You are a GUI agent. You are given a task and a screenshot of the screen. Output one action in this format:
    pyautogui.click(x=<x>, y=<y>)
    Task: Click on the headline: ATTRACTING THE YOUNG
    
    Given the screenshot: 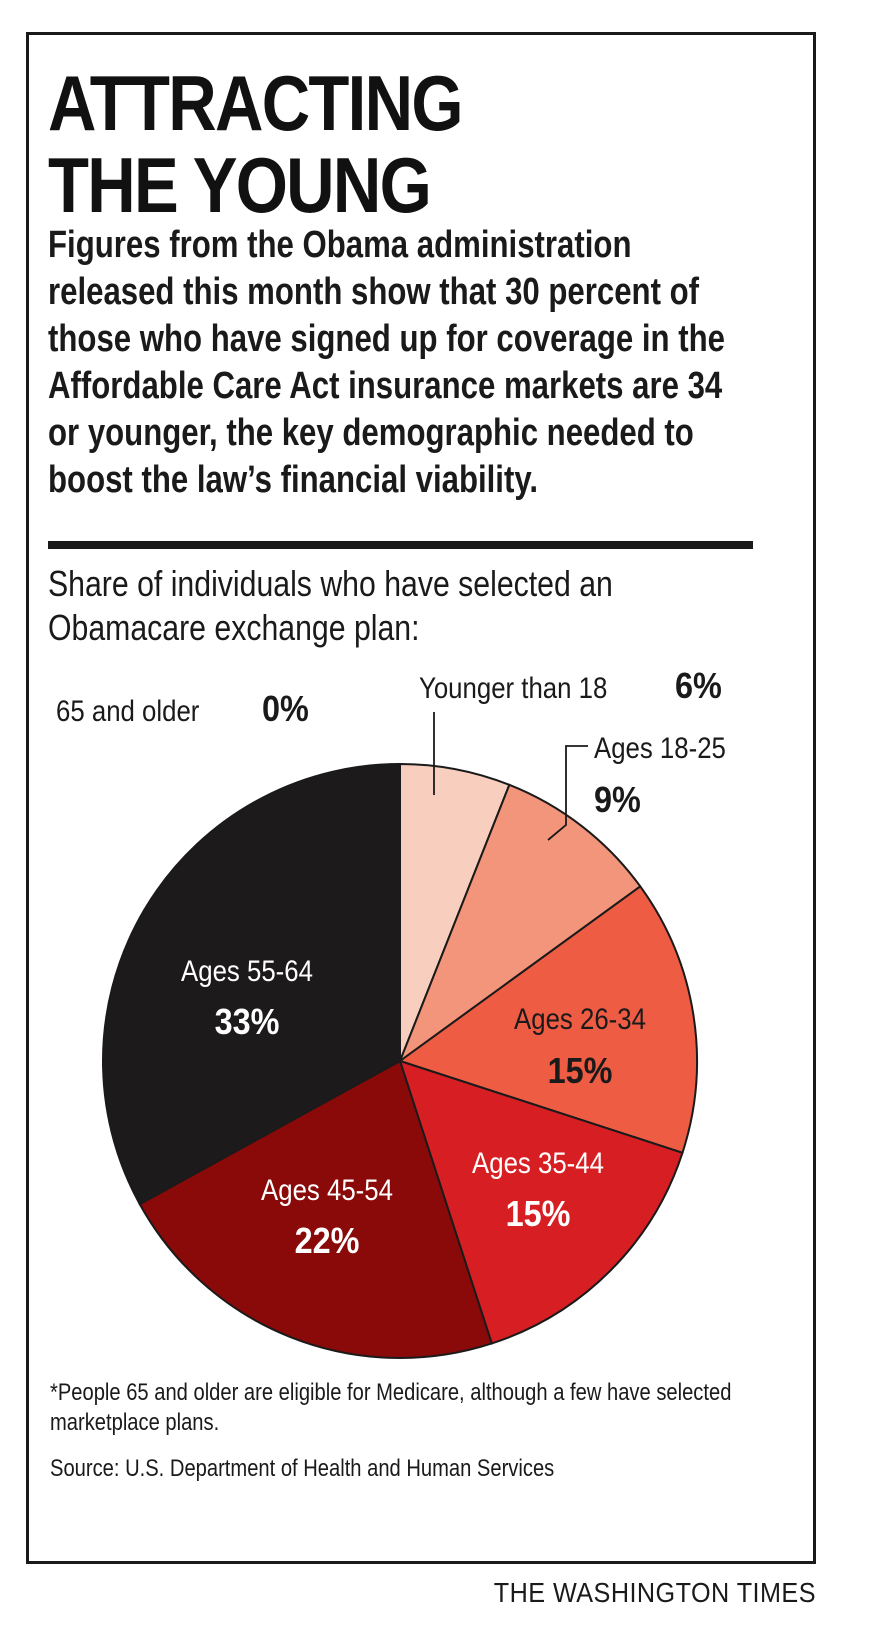 What is the action you would take?
    pyautogui.click(x=357, y=144)
    